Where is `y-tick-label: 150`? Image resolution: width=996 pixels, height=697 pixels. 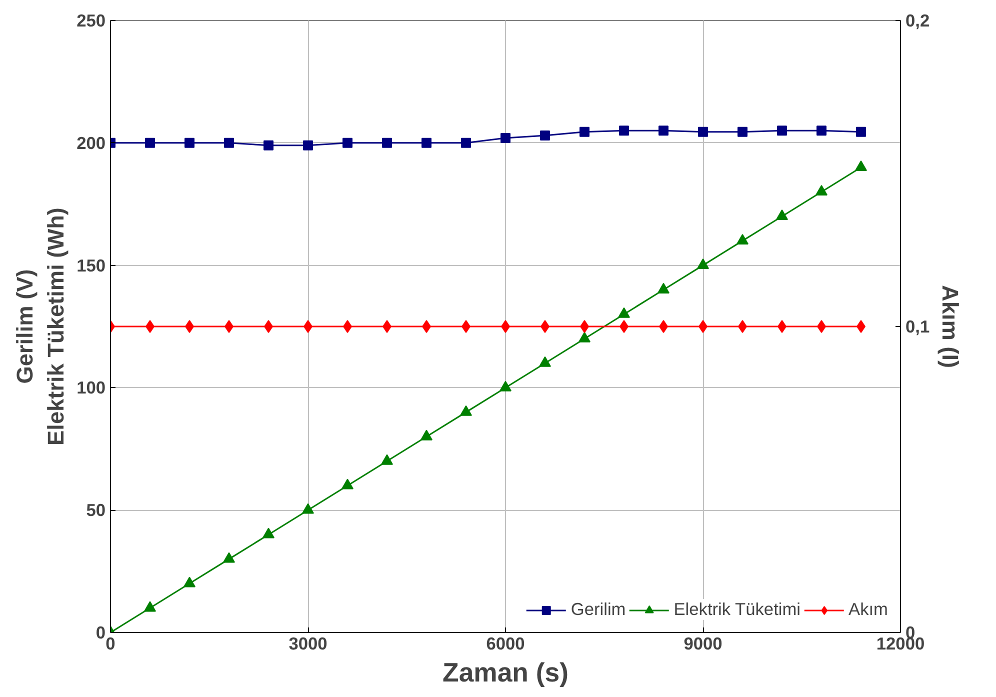
y-tick-label: 150 is located at coordinates (91, 265).